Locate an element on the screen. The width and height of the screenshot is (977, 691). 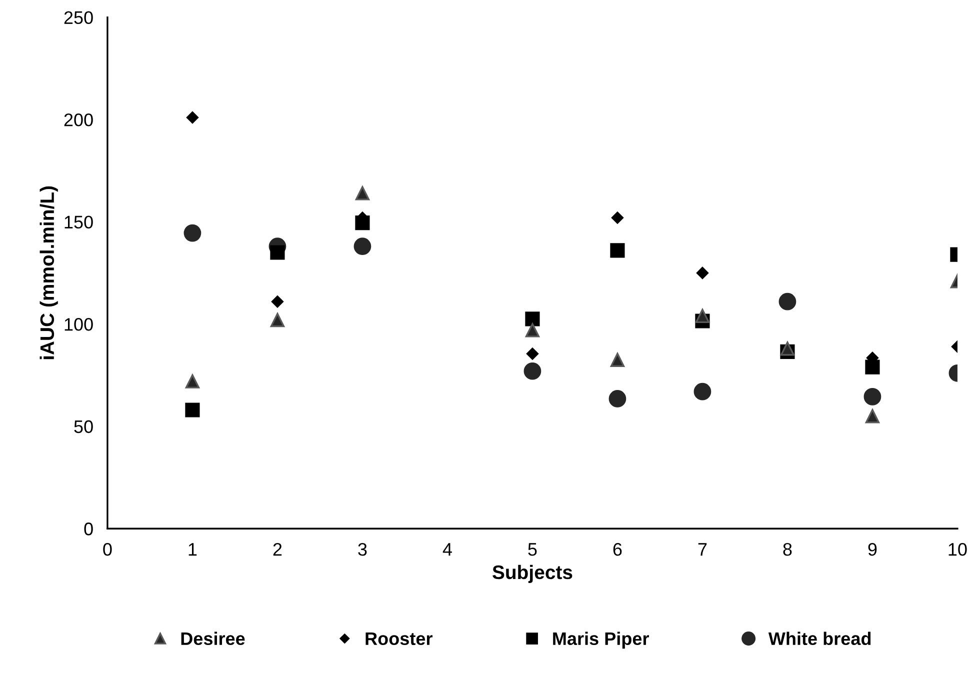
y-tick-label: 150 is located at coordinates (78, 222).